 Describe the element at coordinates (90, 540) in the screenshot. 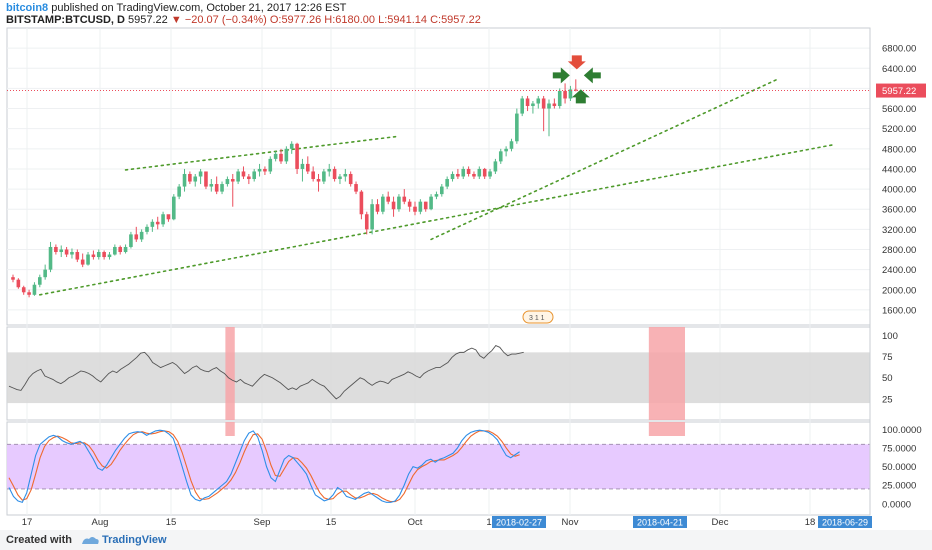

I see `tradingview-logo-icon` at that location.